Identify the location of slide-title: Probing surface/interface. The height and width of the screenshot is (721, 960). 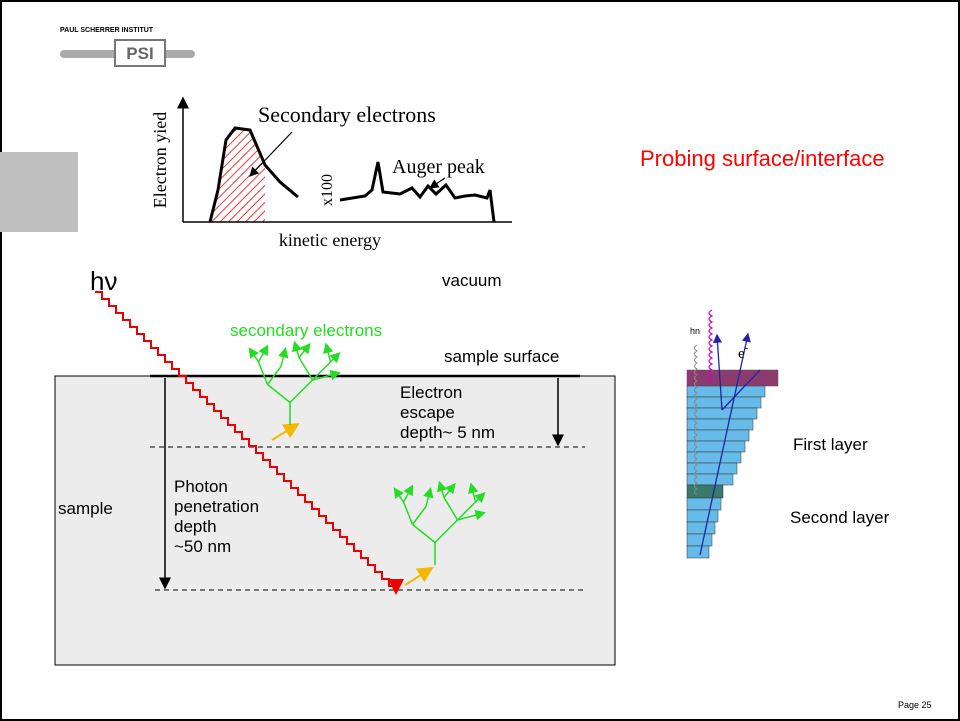
(762, 158).